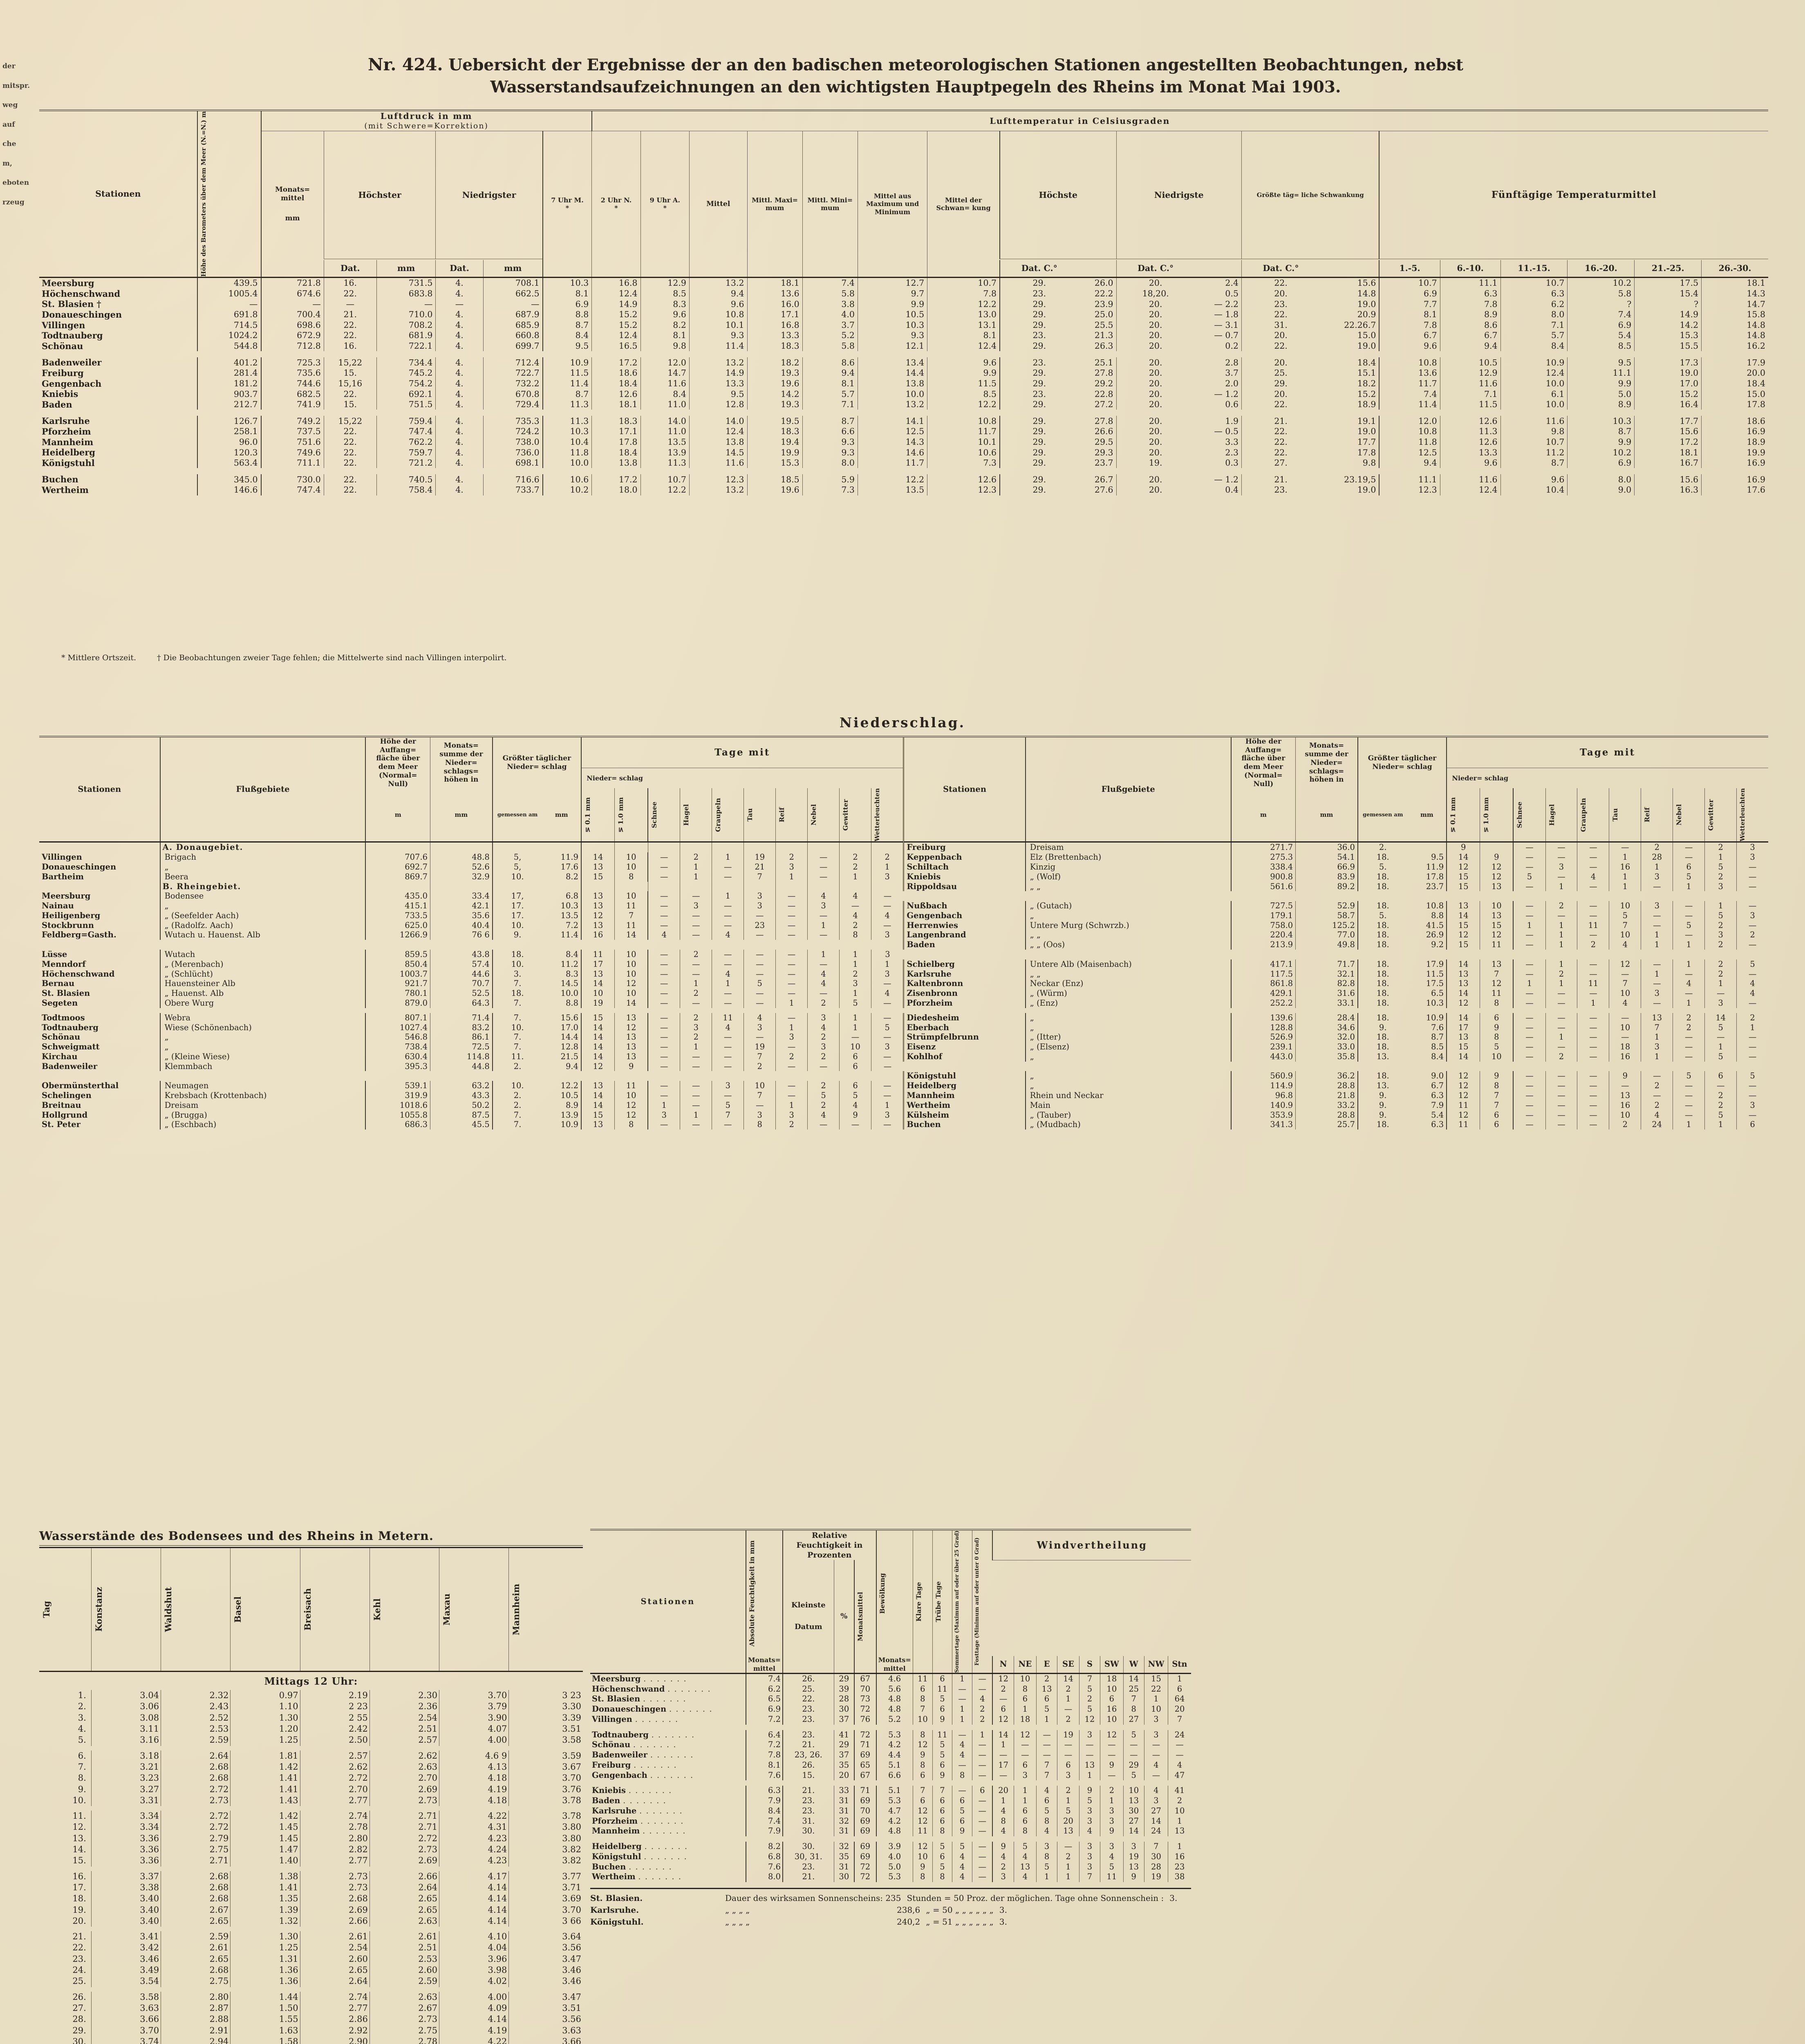 This screenshot has width=1805, height=2044. What do you see at coordinates (892, 347) in the screenshot?
I see `cell-mmm: 12.1` at bounding box center [892, 347].